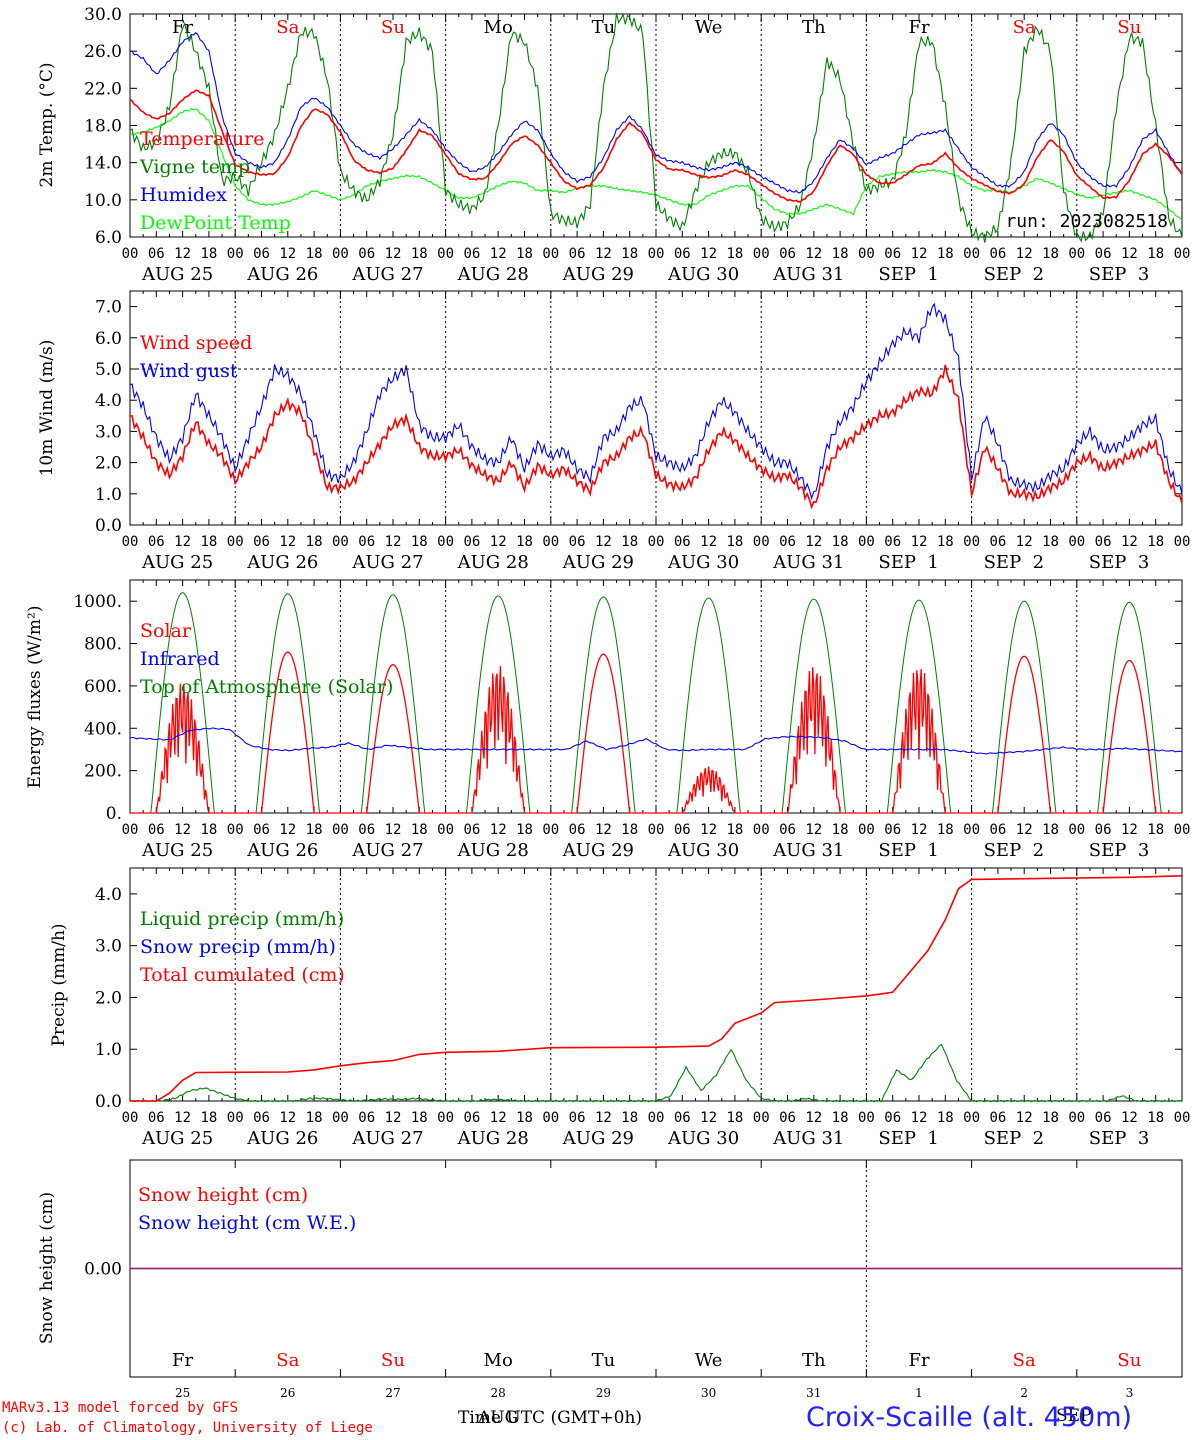 The width and height of the screenshot is (1194, 1440). Describe the element at coordinates (387, 850) in the screenshot. I see `date-label: AUG 27` at that location.